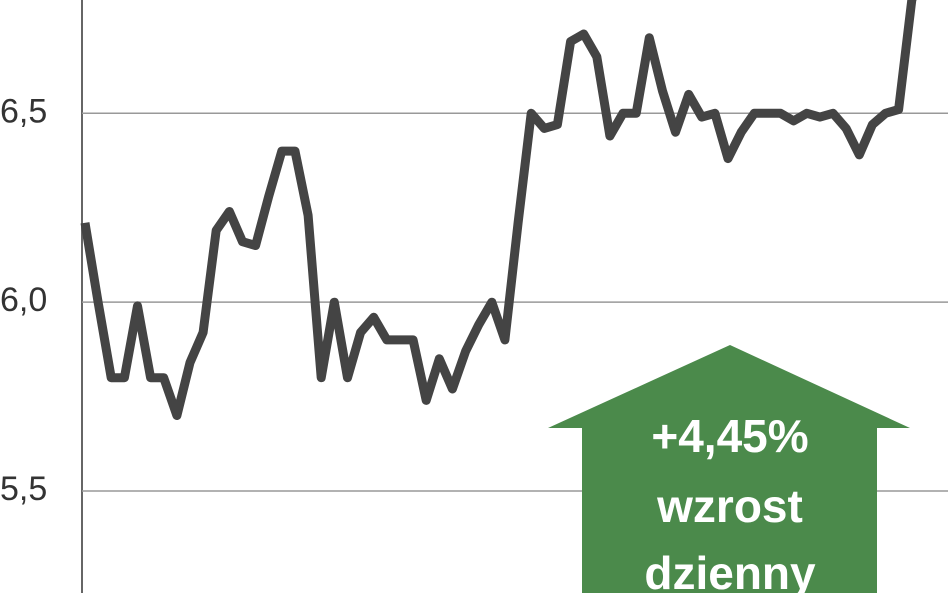 This screenshot has height=593, width=948. What do you see at coordinates (23, 300) in the screenshot?
I see `y-tick-label: 6,0` at bounding box center [23, 300].